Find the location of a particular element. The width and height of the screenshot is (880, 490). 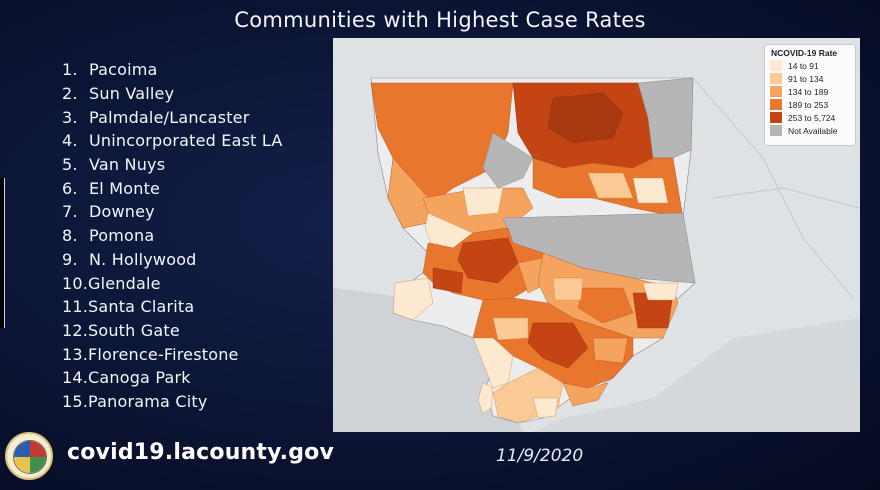

community-list-item: 5. Van Nuys is located at coordinates (172, 165).